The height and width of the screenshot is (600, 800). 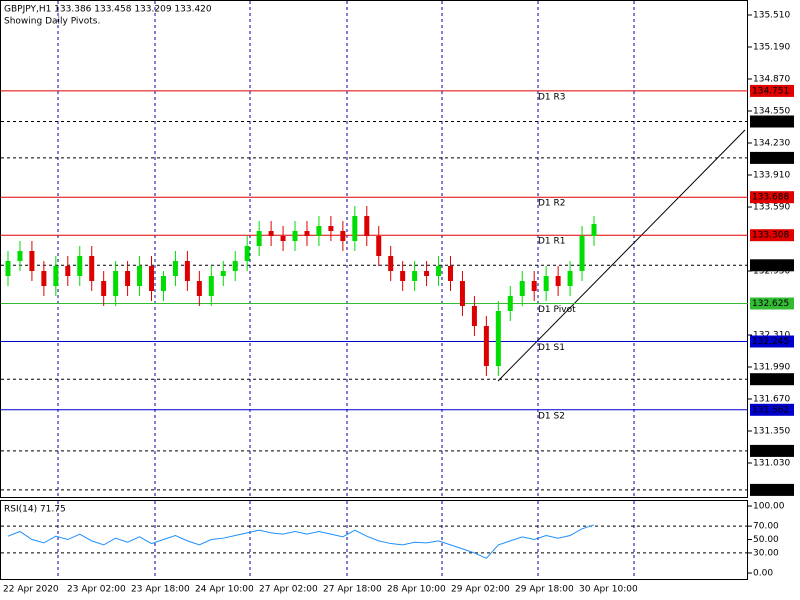 What do you see at coordinates (288, 590) in the screenshot?
I see `x-tick-label: 27 Apr 02:00` at bounding box center [288, 590].